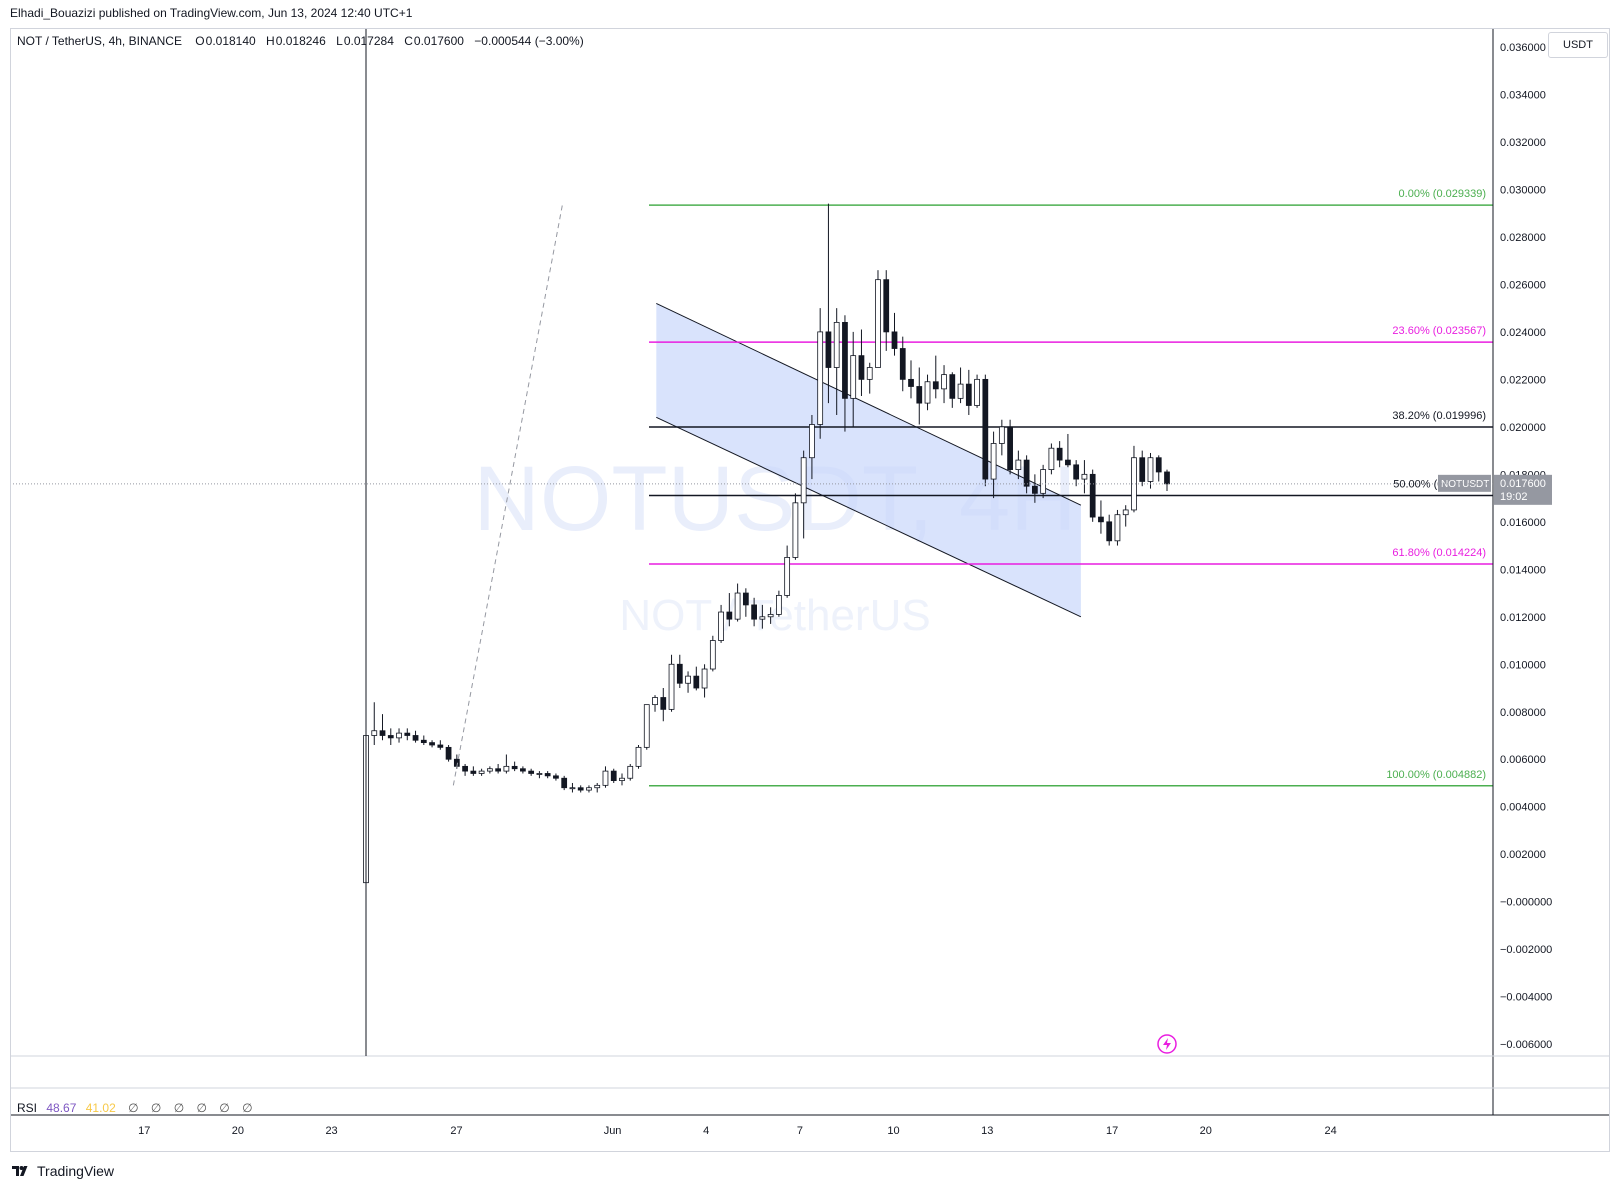 This screenshot has width=1620, height=1188. I want to click on rsi-legend: RSI 48.67 41.02 ∅ ∅ ∅ ∅ ∅ ∅, so click(135, 1108).